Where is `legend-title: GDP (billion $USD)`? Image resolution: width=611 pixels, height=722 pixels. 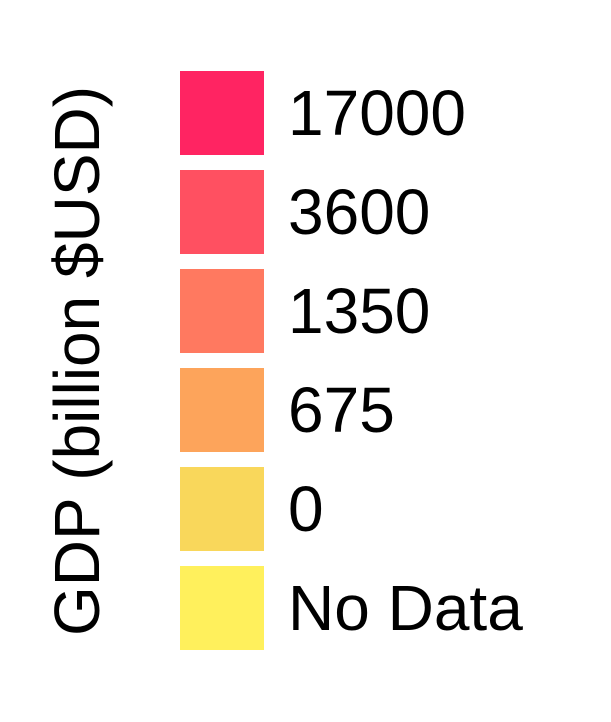 legend-title: GDP (billion $USD) is located at coordinates (77, 361).